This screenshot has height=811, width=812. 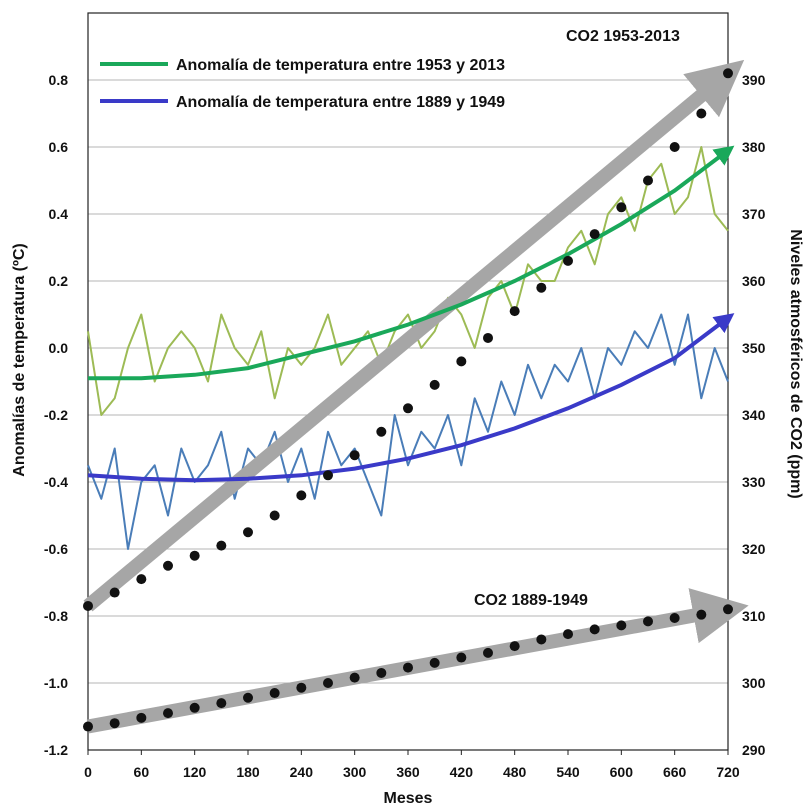 I want to click on y-right-tick-label: 360, so click(x=754, y=281).